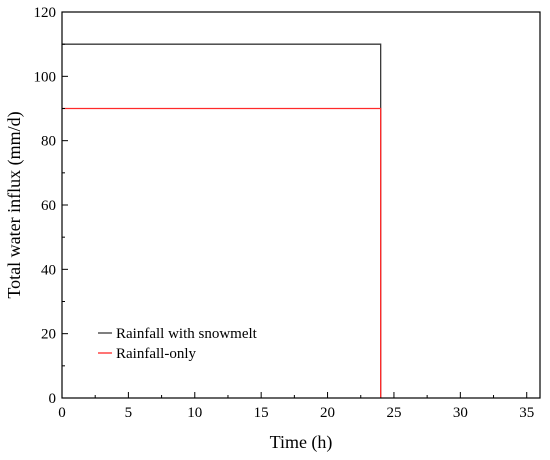  Describe the element at coordinates (393, 413) in the screenshot. I see `x-tick-label: 25` at that location.